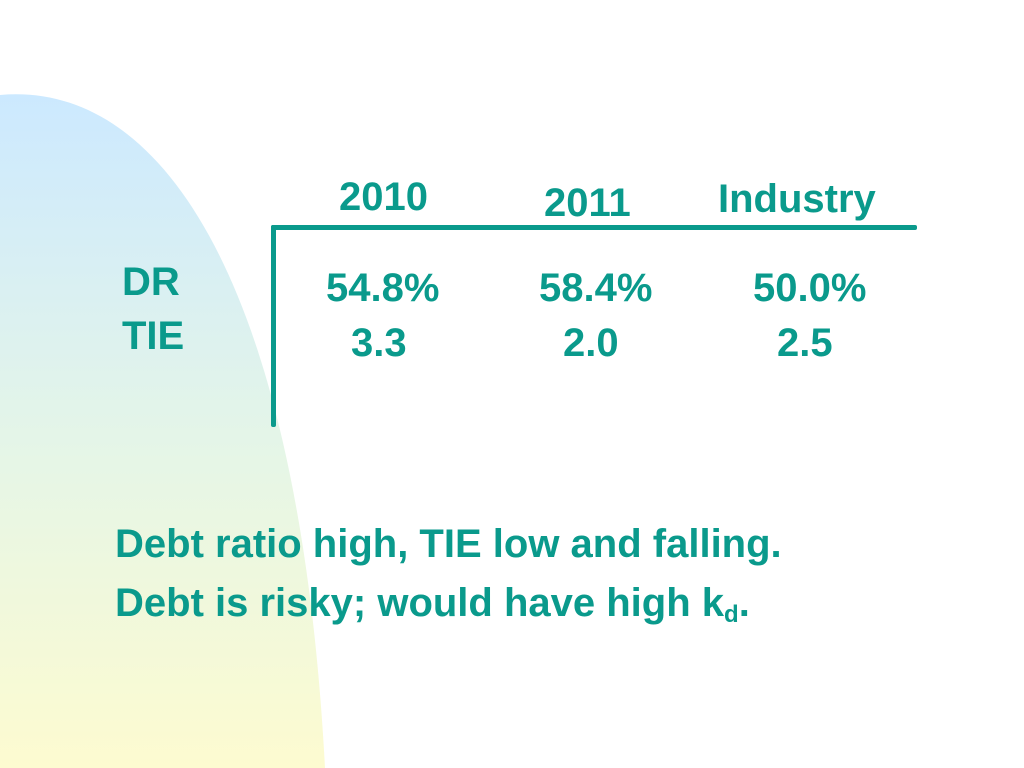  I want to click on header-industry: Industry, so click(797, 199).